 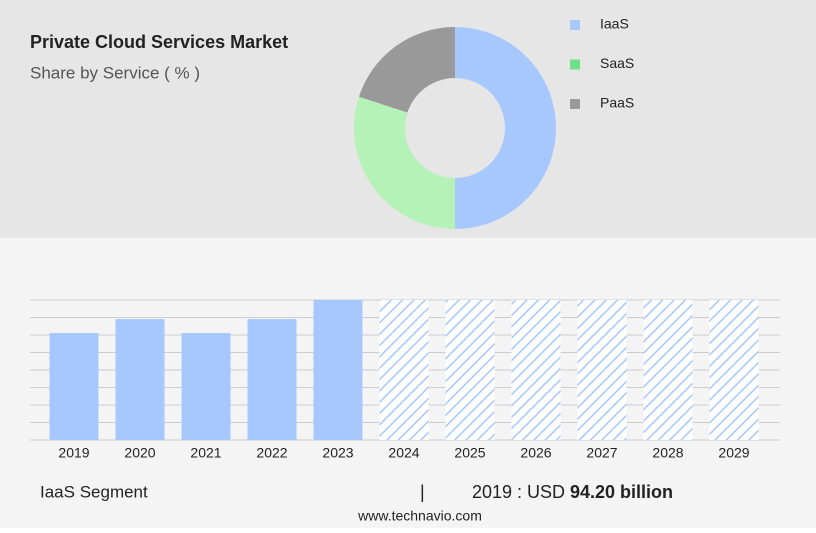 What do you see at coordinates (667, 453) in the screenshot?
I see `x-tick-label: 2028` at bounding box center [667, 453].